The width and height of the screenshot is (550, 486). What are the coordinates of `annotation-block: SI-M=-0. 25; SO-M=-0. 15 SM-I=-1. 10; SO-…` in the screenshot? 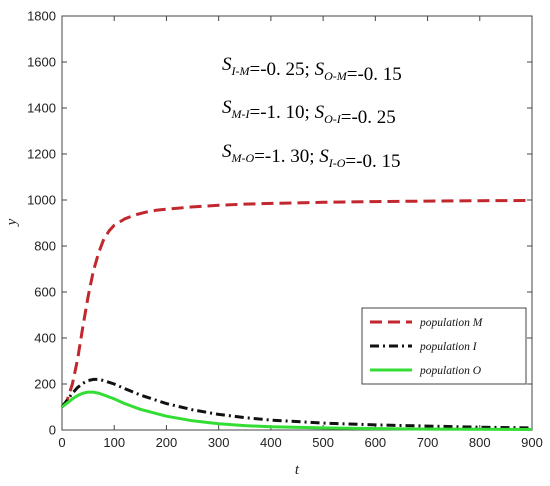 It's located at (312, 113).